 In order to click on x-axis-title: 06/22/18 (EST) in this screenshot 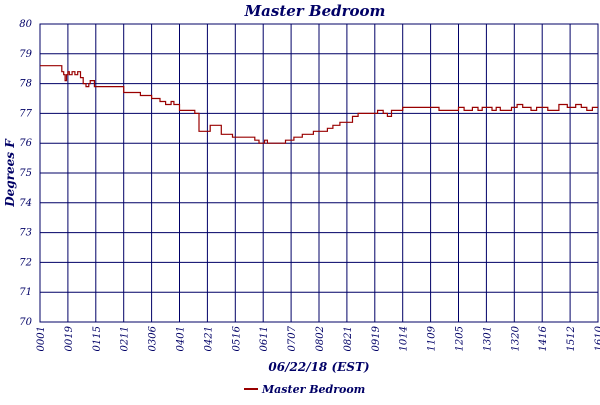, I will do `click(318, 367)`.